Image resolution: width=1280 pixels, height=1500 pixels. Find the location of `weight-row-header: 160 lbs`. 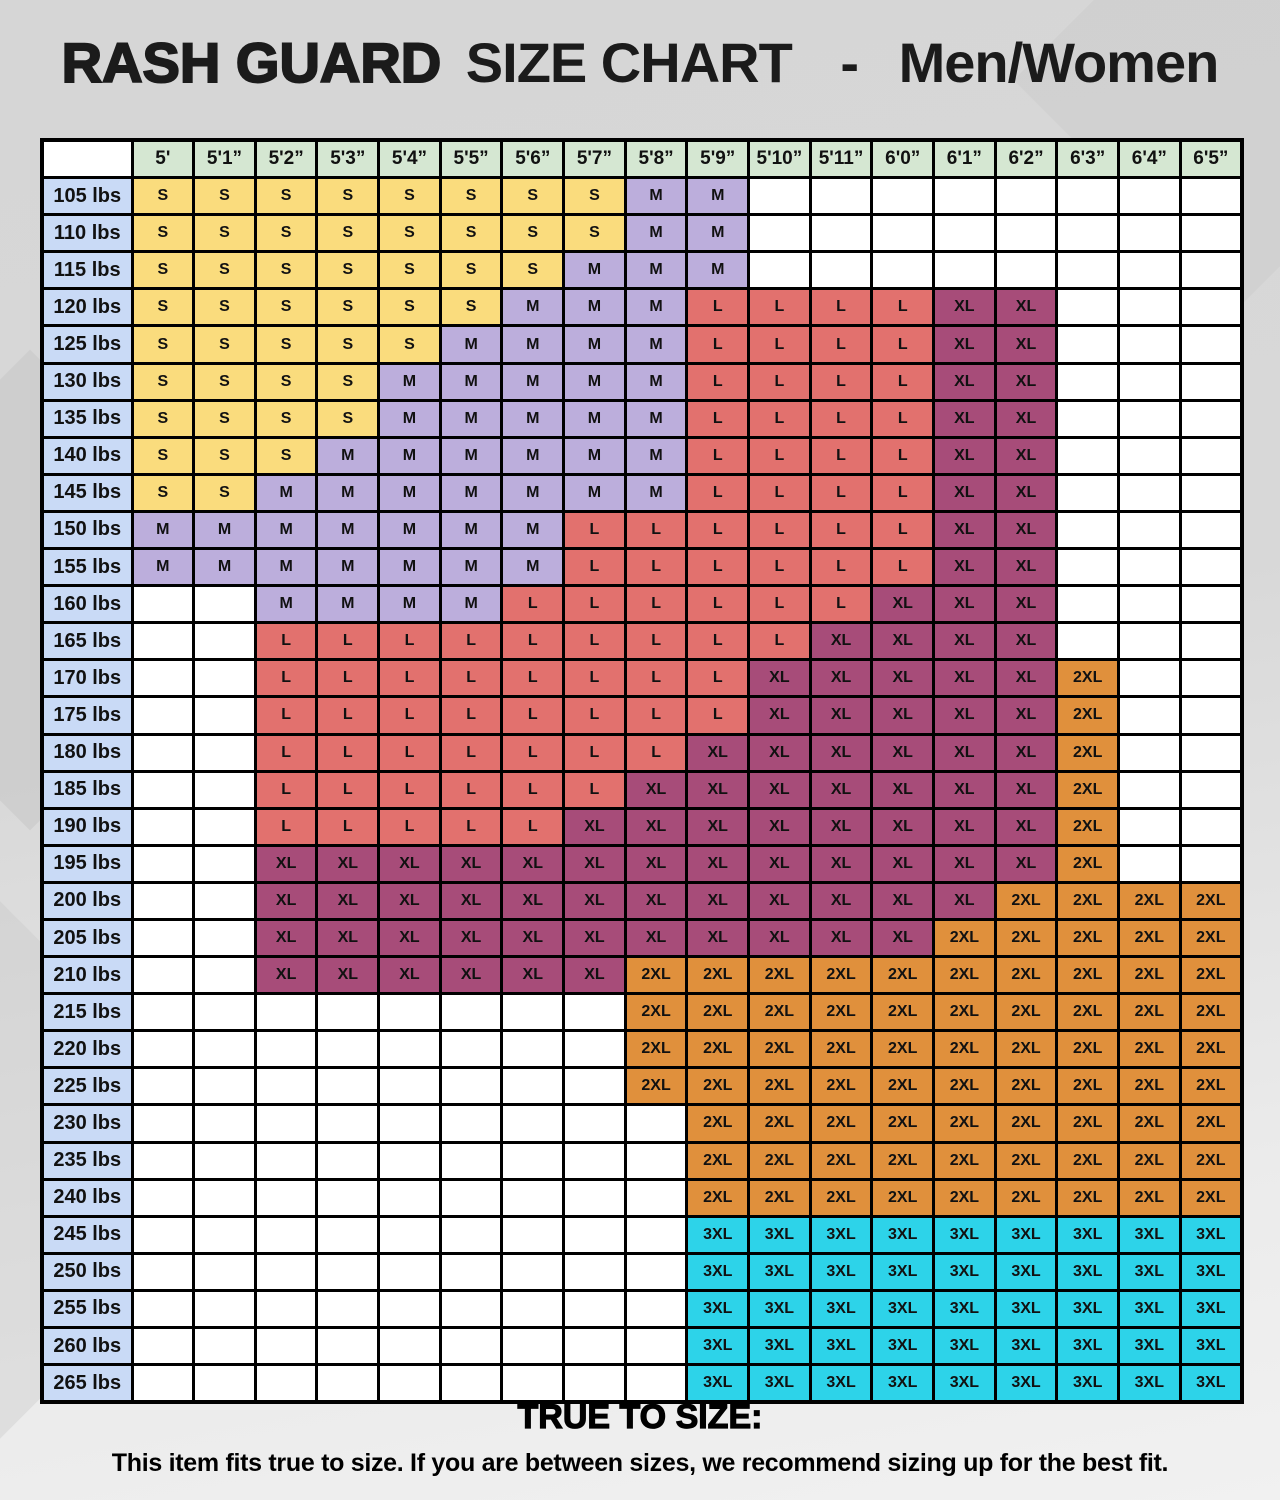

weight-row-header: 160 lbs is located at coordinates (87, 604).